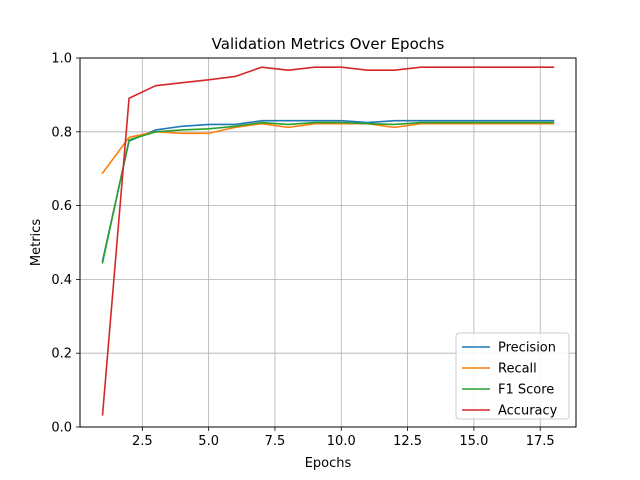 This screenshot has height=480, width=640. Describe the element at coordinates (328, 44) in the screenshot. I see `chart-title: Validation Metrics Over Epochs` at that location.